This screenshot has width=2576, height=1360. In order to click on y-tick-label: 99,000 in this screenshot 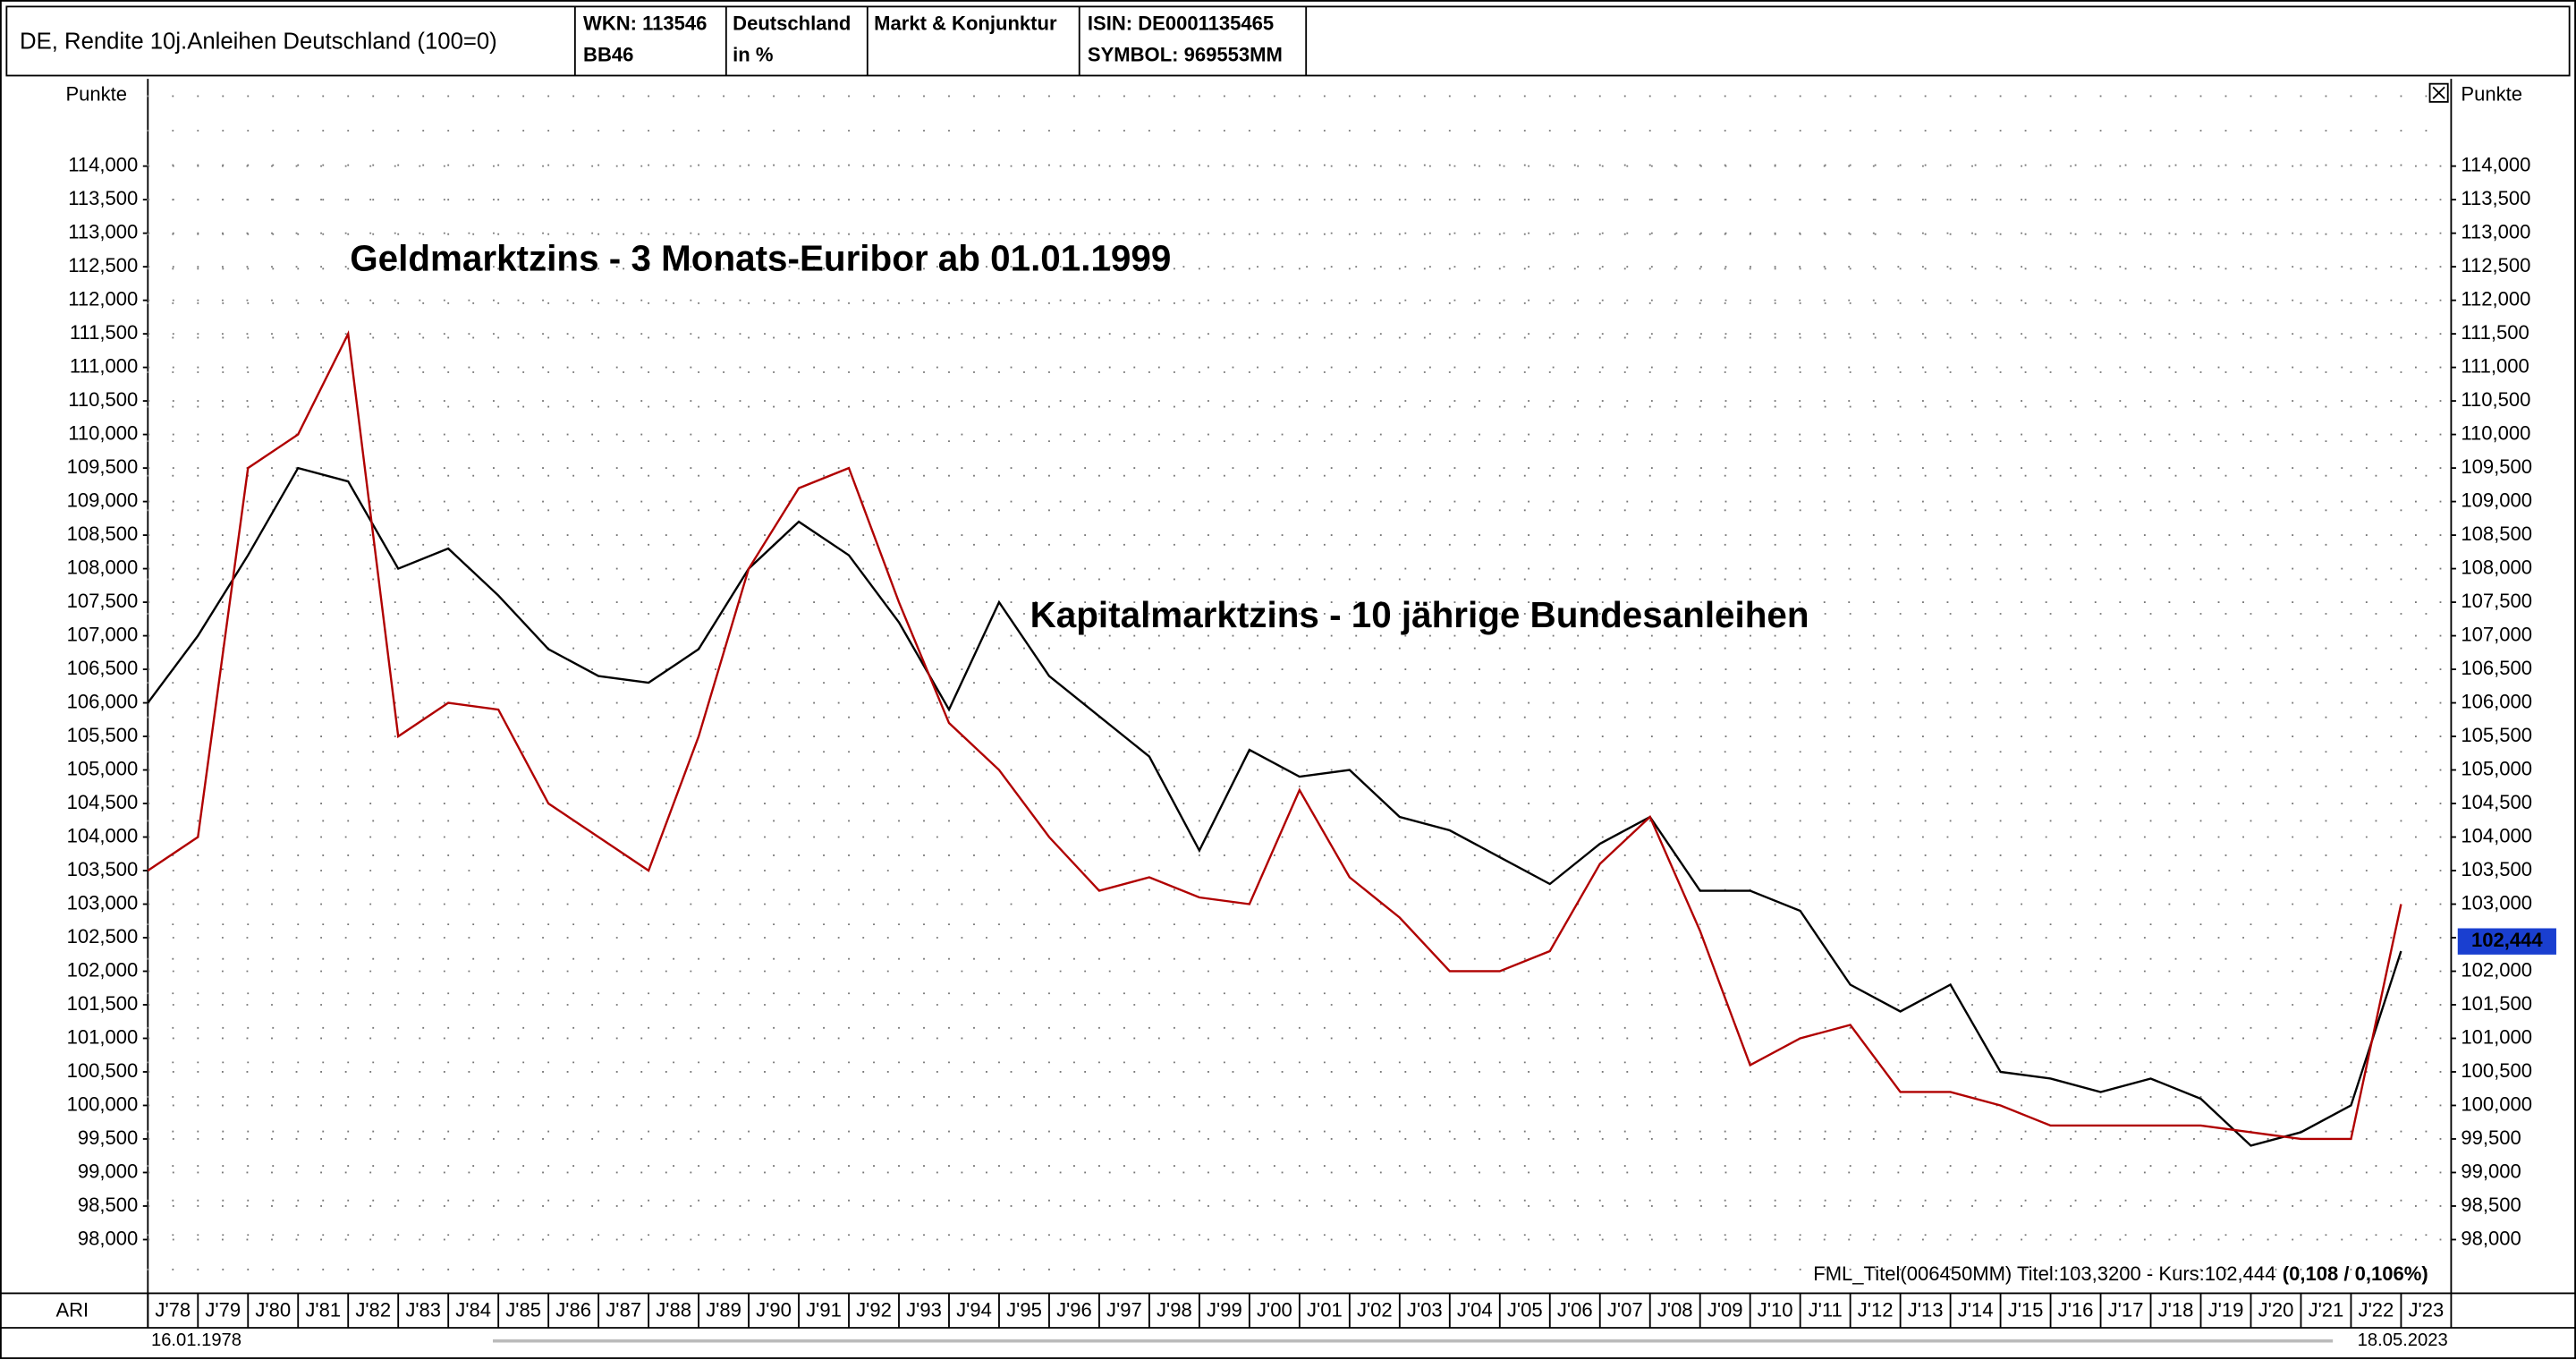, I will do `click(108, 1171)`.